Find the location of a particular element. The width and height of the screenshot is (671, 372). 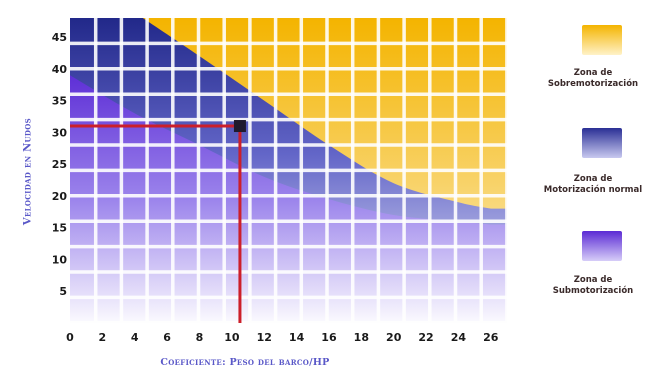

x-tick-label: 2 is located at coordinates (103, 337).